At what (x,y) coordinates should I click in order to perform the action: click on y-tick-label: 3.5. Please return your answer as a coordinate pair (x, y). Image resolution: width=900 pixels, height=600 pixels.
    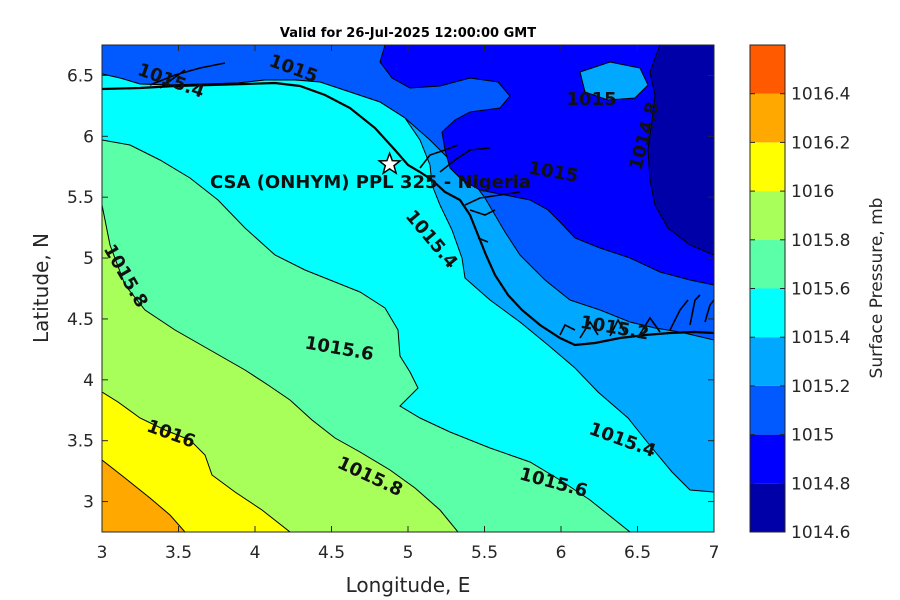
    Looking at the image, I should click on (80, 442).